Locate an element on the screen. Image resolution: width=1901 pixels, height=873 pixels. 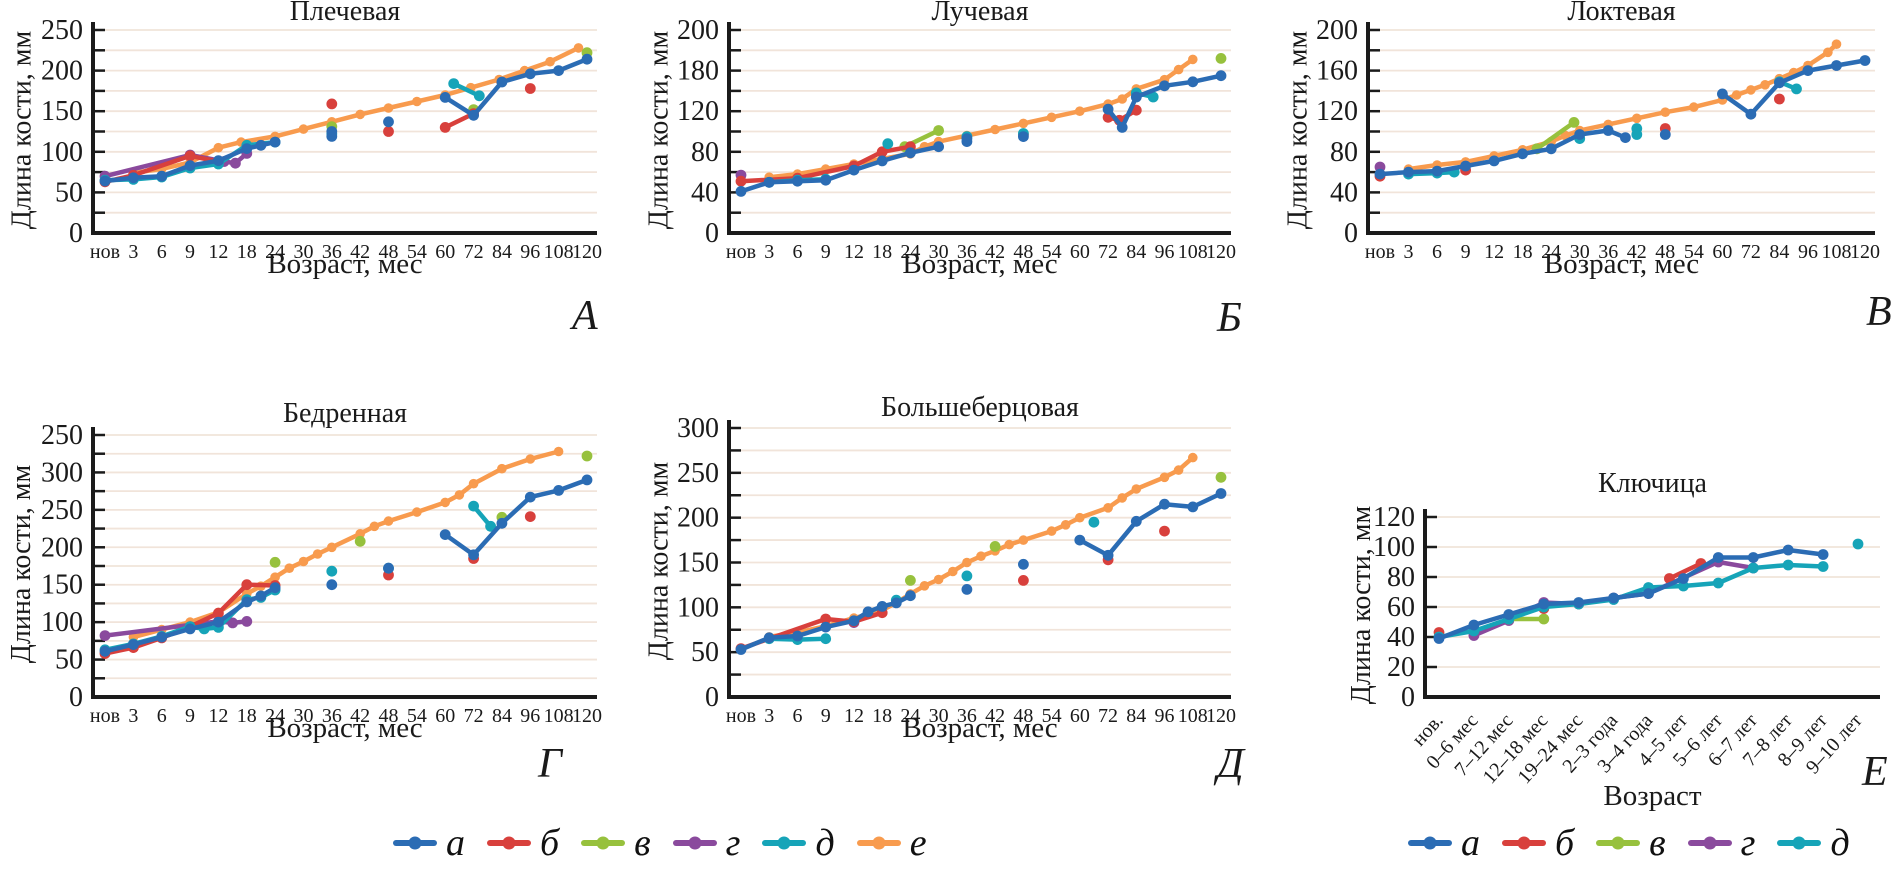
x-axis-label: Возраст, мес is located at coordinates (1621, 264).